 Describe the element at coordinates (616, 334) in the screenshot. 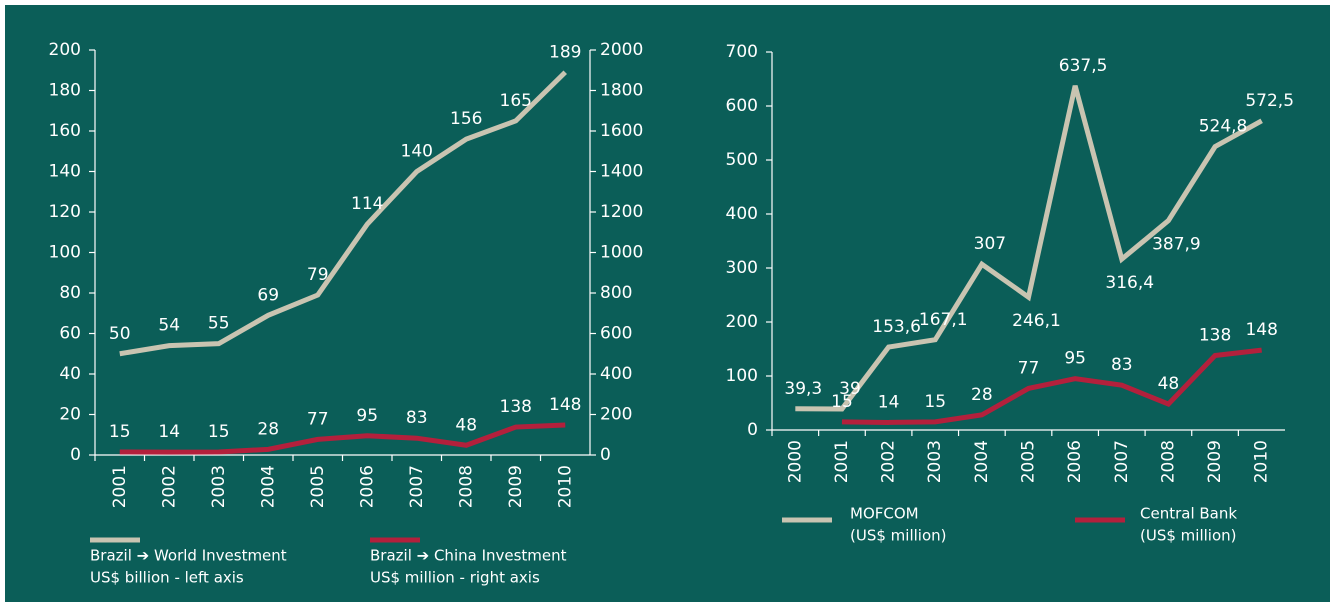

I see `y2-tick-label: 600` at that location.